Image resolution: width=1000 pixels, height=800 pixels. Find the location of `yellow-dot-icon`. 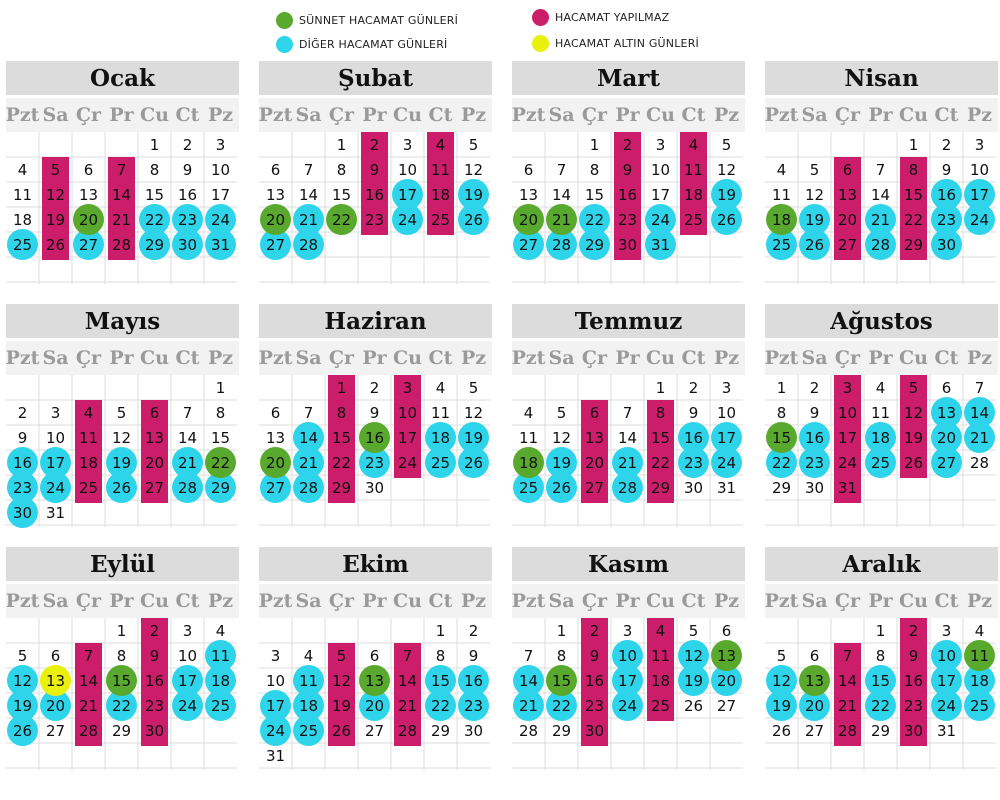

yellow-dot-icon is located at coordinates (540, 43).